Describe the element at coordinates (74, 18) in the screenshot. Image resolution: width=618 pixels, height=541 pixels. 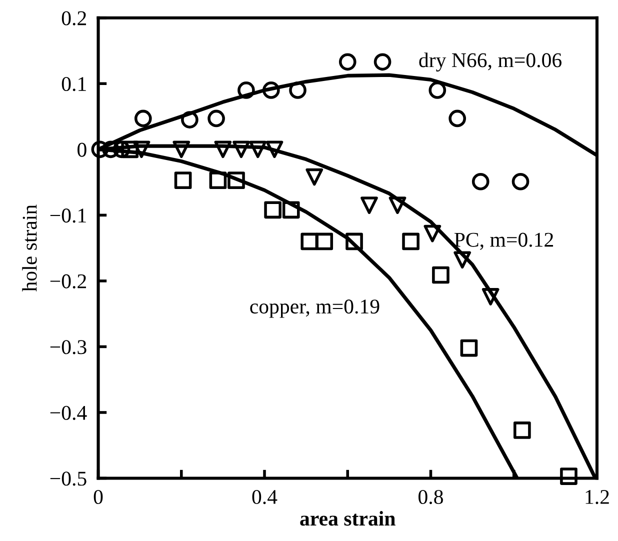
I see `y-tick-label: 0.2` at that location.